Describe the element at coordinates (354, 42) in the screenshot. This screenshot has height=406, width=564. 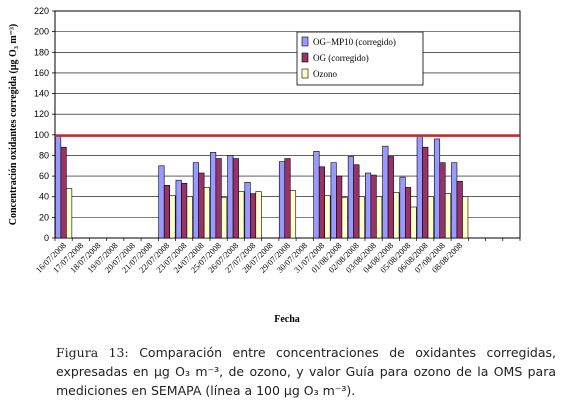
I see `legend-label: OG−MP10 (corregido)` at that location.